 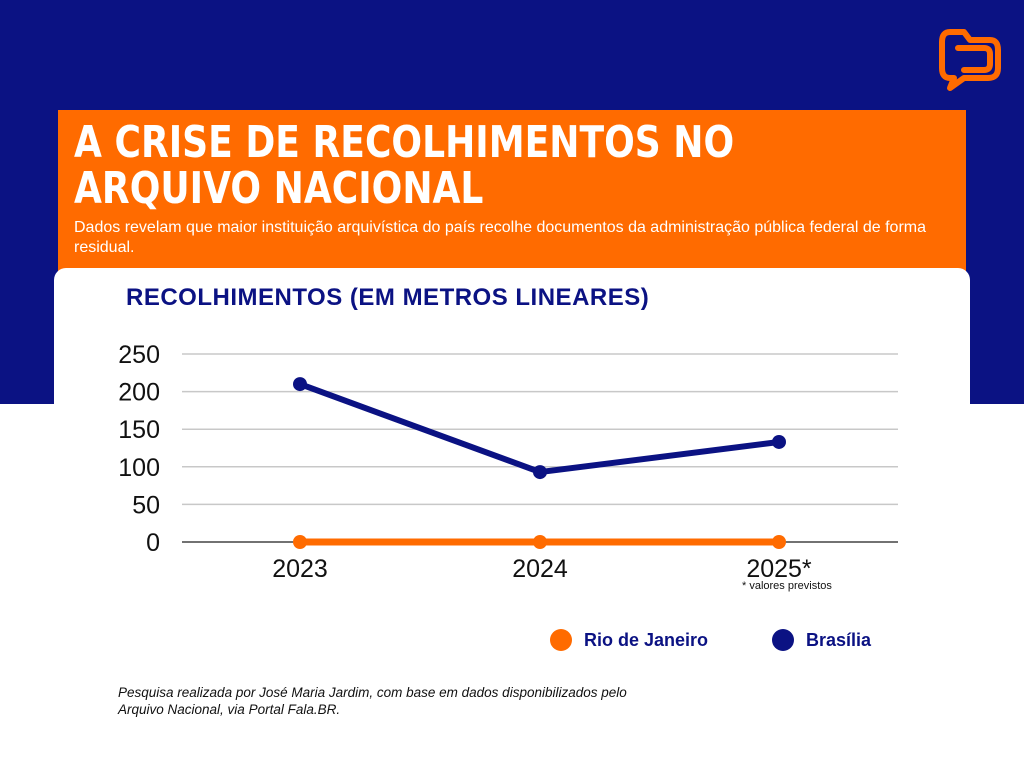 I want to click on x-tick-label: 2025*, so click(x=779, y=569).